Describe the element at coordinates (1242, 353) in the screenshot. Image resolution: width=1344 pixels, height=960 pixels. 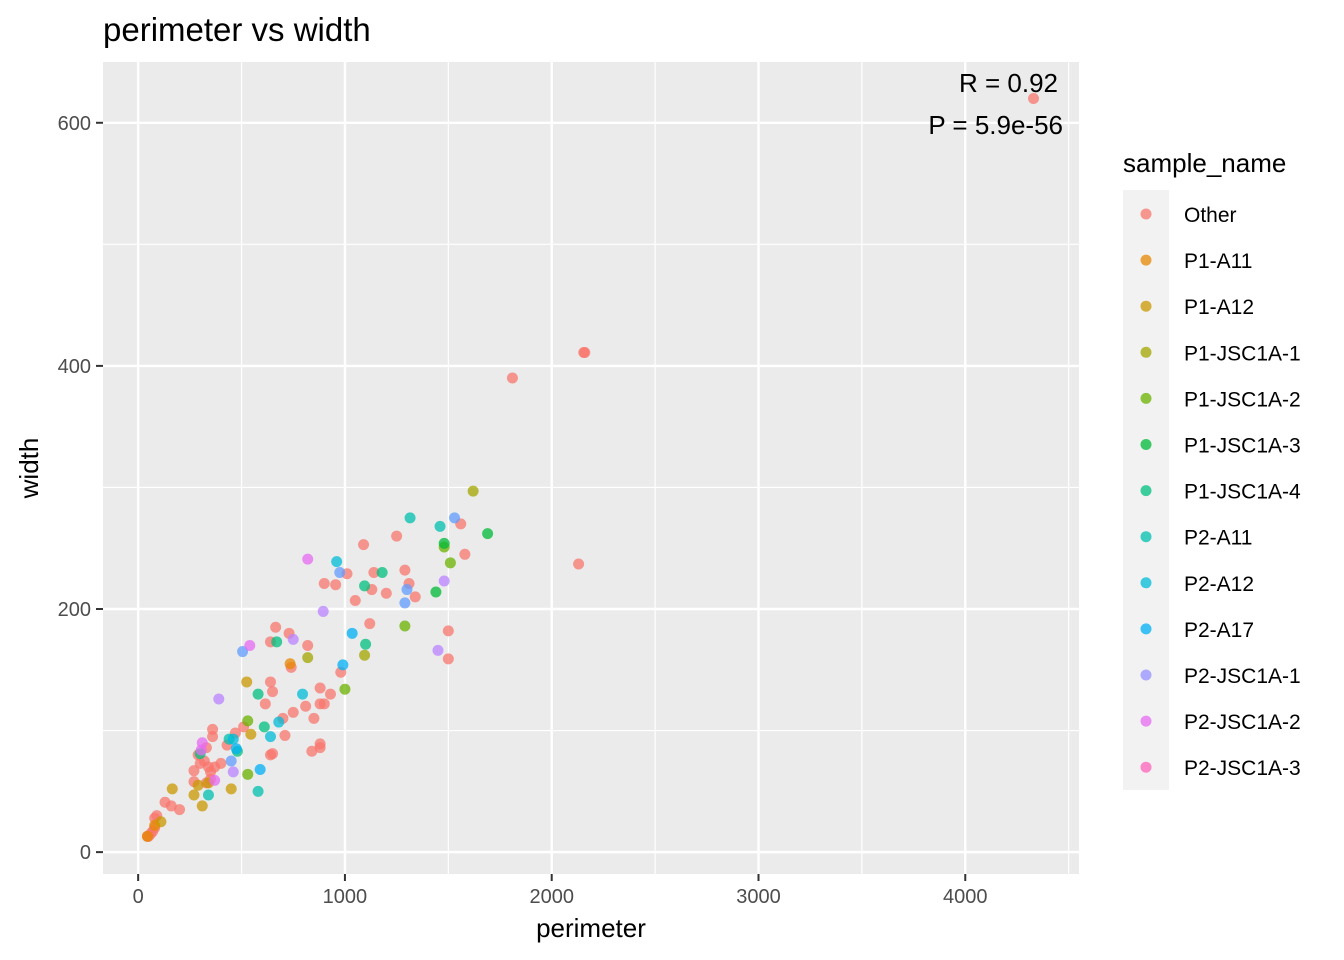
I see `legend-label: P1-JSC1A-1` at that location.